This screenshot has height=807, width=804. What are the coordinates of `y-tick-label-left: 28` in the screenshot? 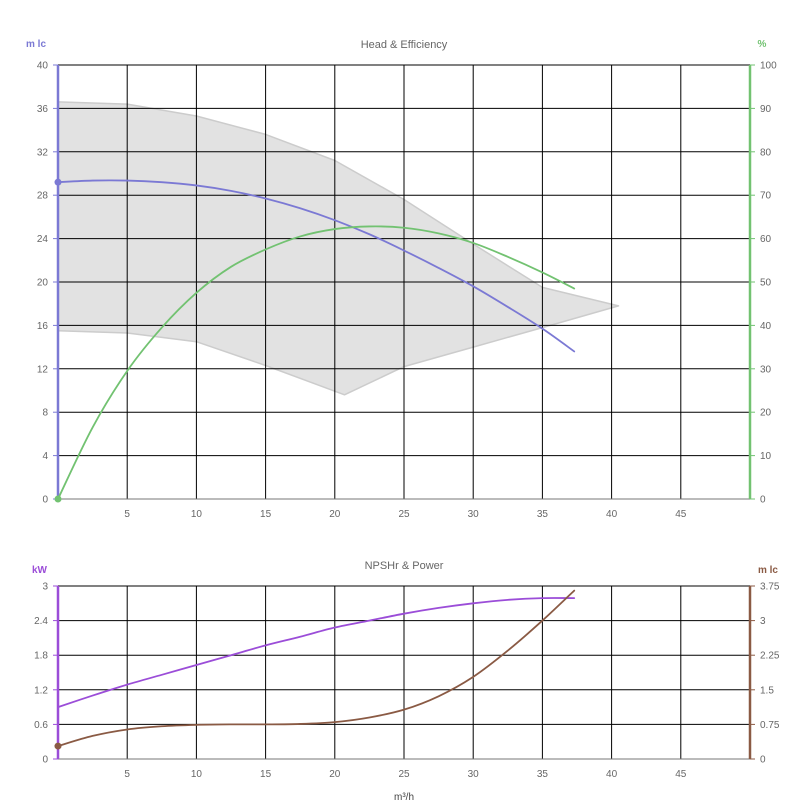 It's located at (43, 196).